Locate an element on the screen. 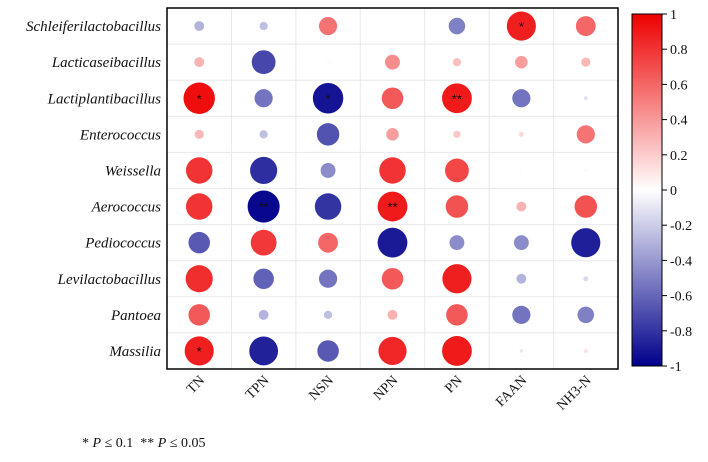 This screenshot has width=708, height=462. column-labels: TN TPN NSN NPN PN FAAN NH3-N is located at coordinates (389, 393).